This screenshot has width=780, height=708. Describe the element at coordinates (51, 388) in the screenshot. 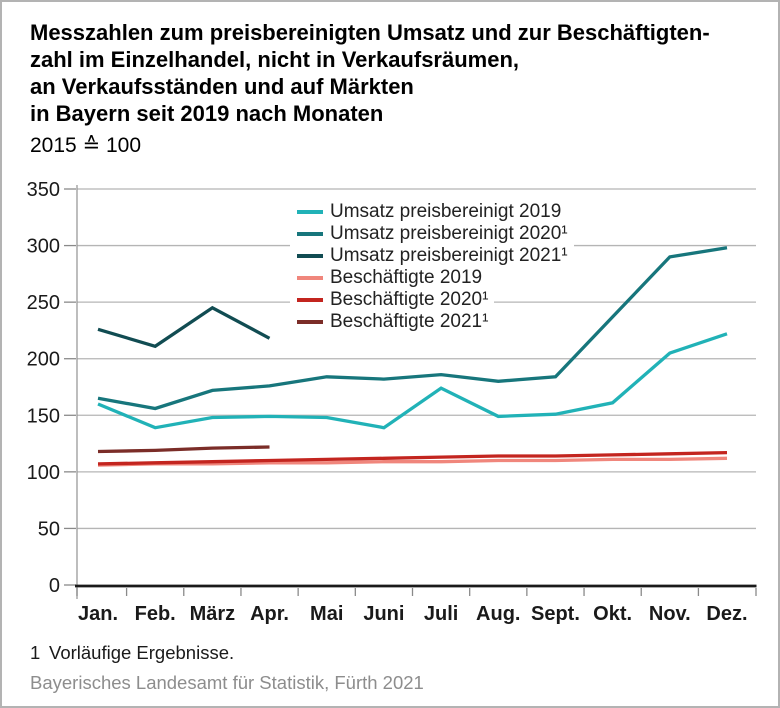

I see `y-axis: 0 50 100 150 200 250 300 350` at that location.